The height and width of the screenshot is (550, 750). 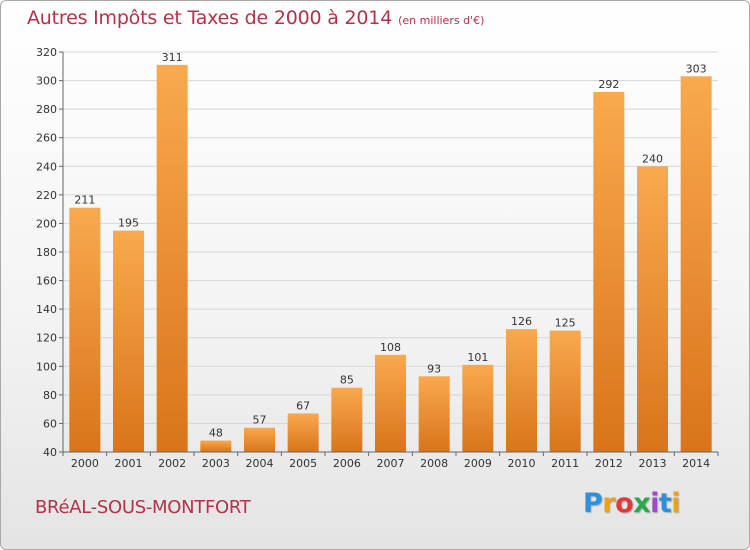 What do you see at coordinates (521, 321) in the screenshot?
I see `data-label: 126` at bounding box center [521, 321].